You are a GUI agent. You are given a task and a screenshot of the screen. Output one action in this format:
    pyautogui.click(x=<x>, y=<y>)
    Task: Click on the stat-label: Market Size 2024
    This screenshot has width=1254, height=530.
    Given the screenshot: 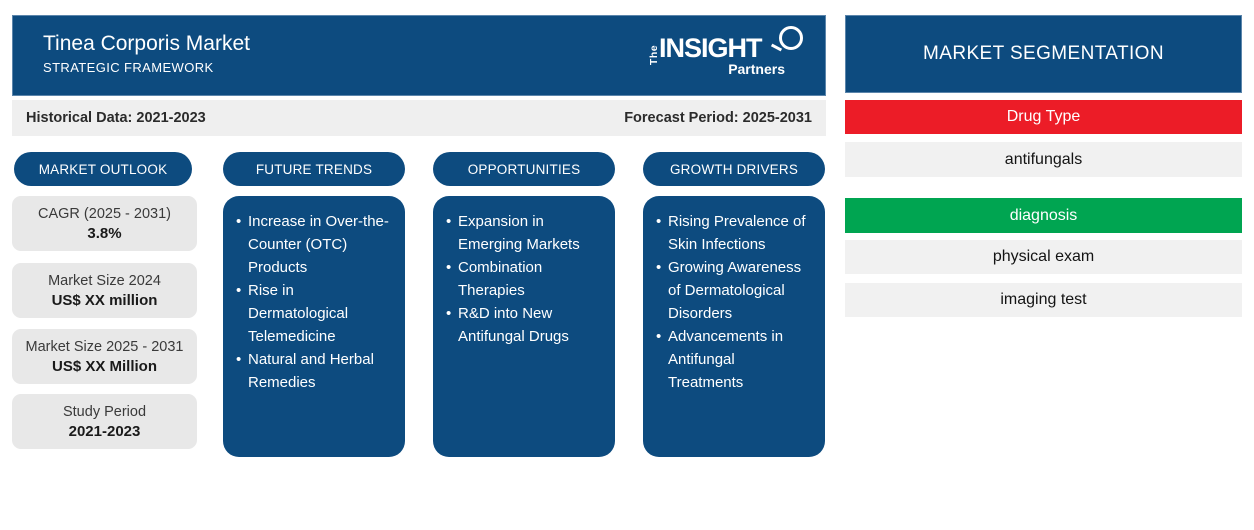 What is the action you would take?
    pyautogui.click(x=104, y=280)
    